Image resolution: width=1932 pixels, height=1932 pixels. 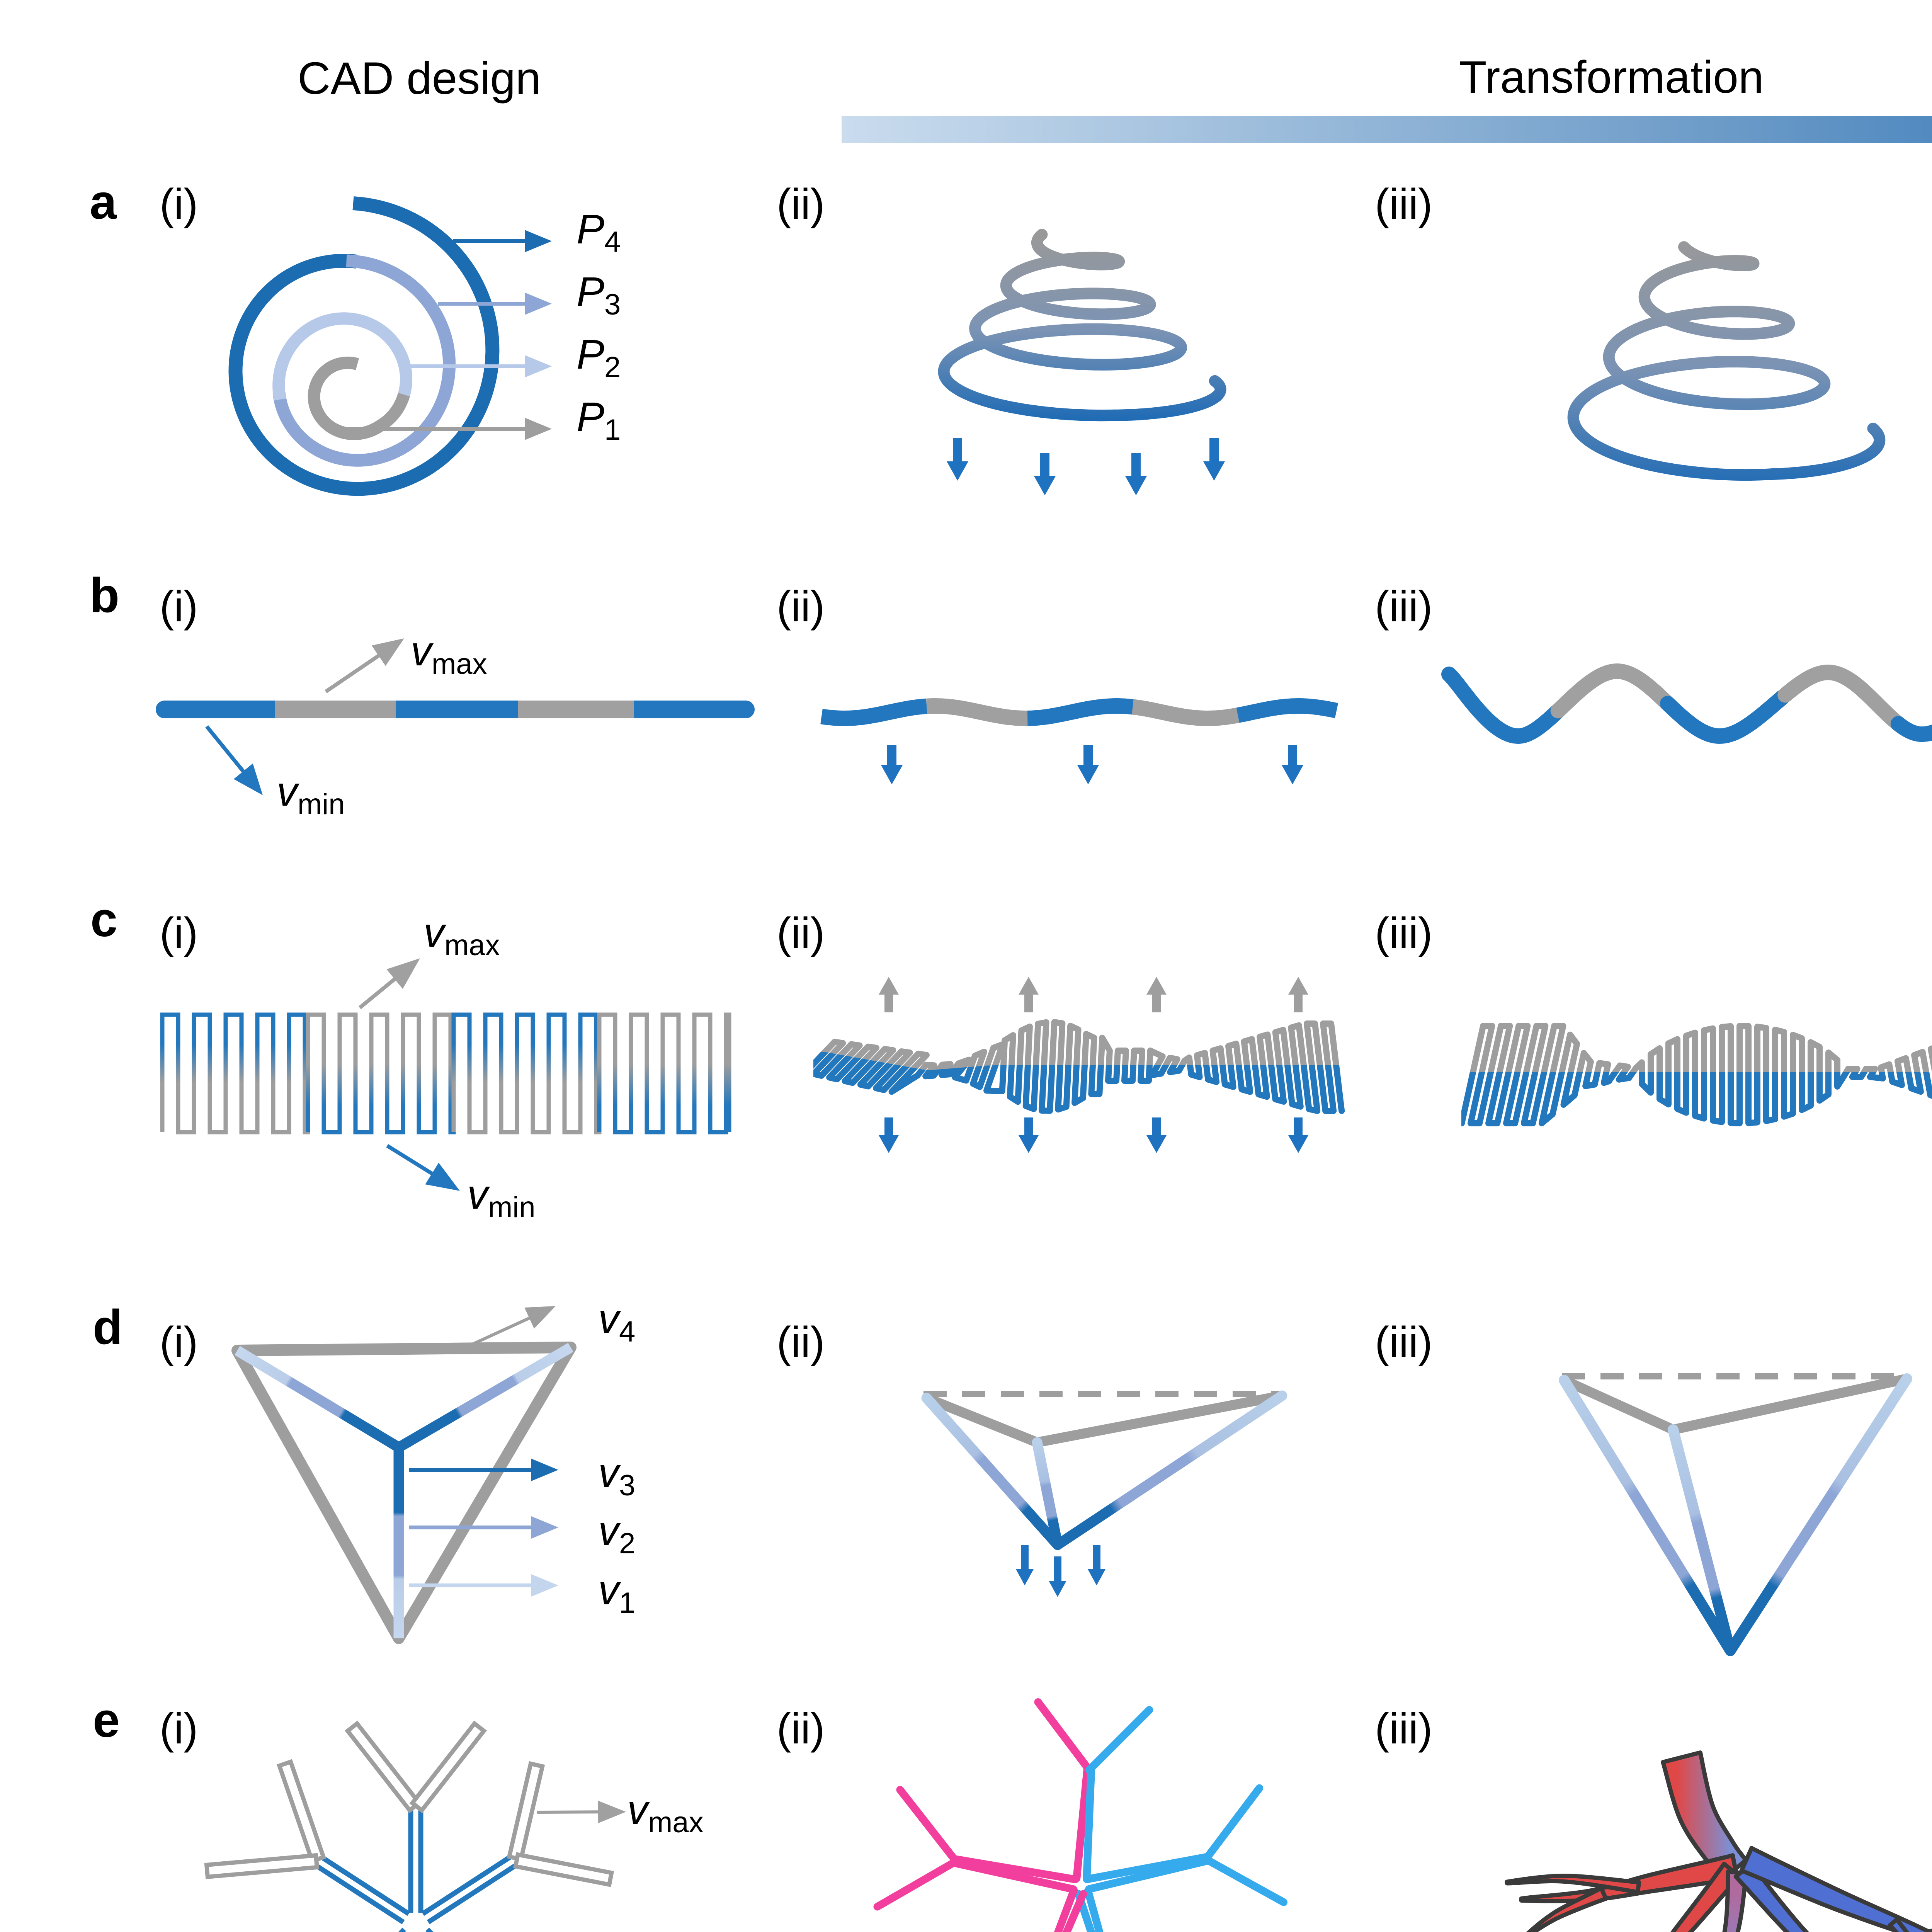 What do you see at coordinates (104, 595) in the screenshot?
I see `svg-text: b` at bounding box center [104, 595].